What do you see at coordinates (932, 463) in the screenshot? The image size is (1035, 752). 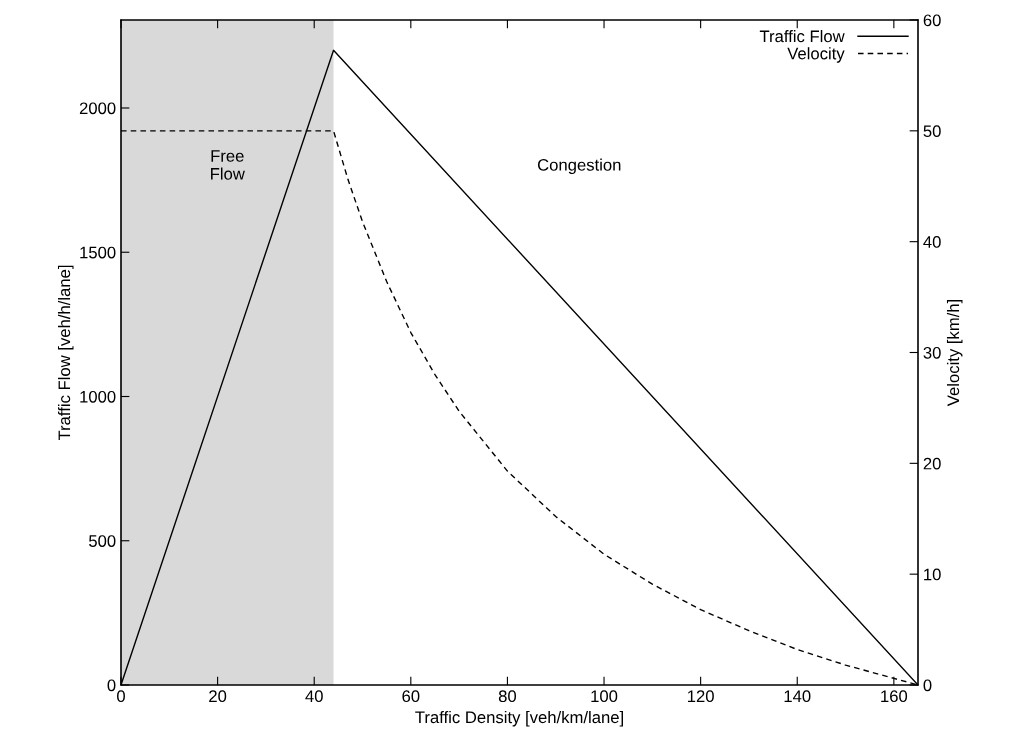 I see `y2-tick-label: 20` at bounding box center [932, 463].